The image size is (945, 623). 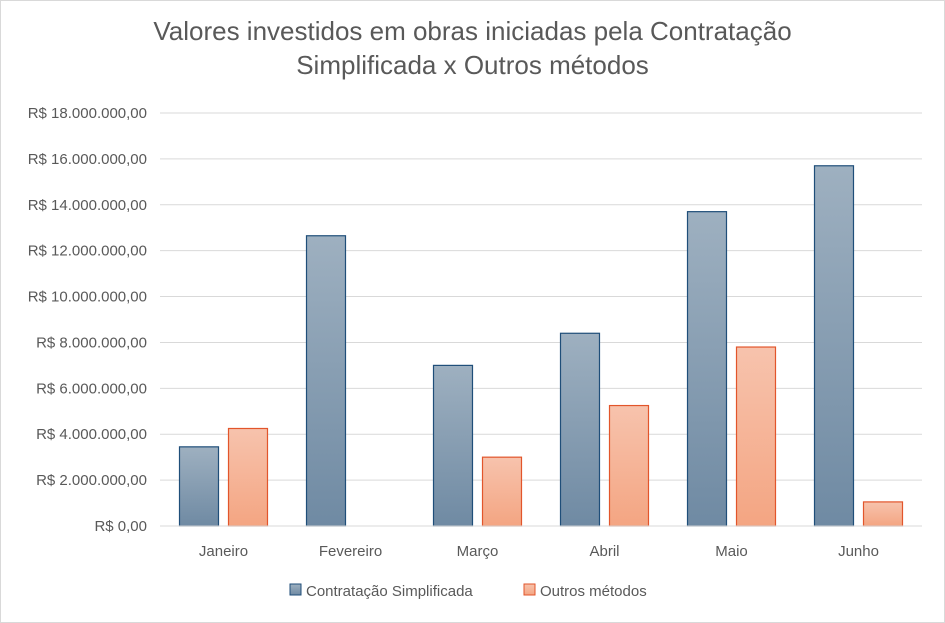 What do you see at coordinates (604, 551) in the screenshot?
I see `x-tick-label: Abril` at bounding box center [604, 551].